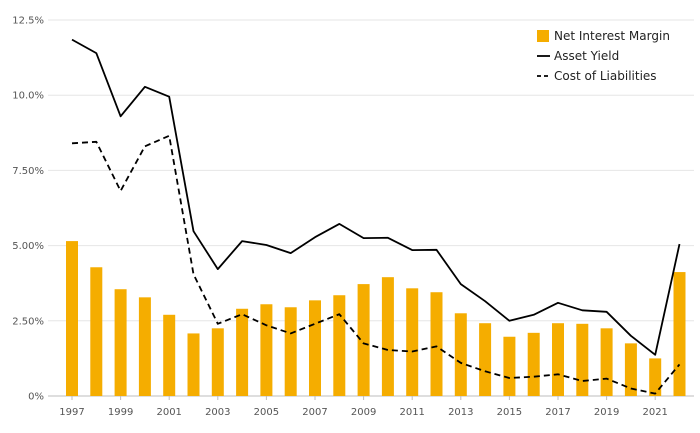  Describe the element at coordinates (28, 321) in the screenshot. I see `y-tick-label: 2.50%` at that location.